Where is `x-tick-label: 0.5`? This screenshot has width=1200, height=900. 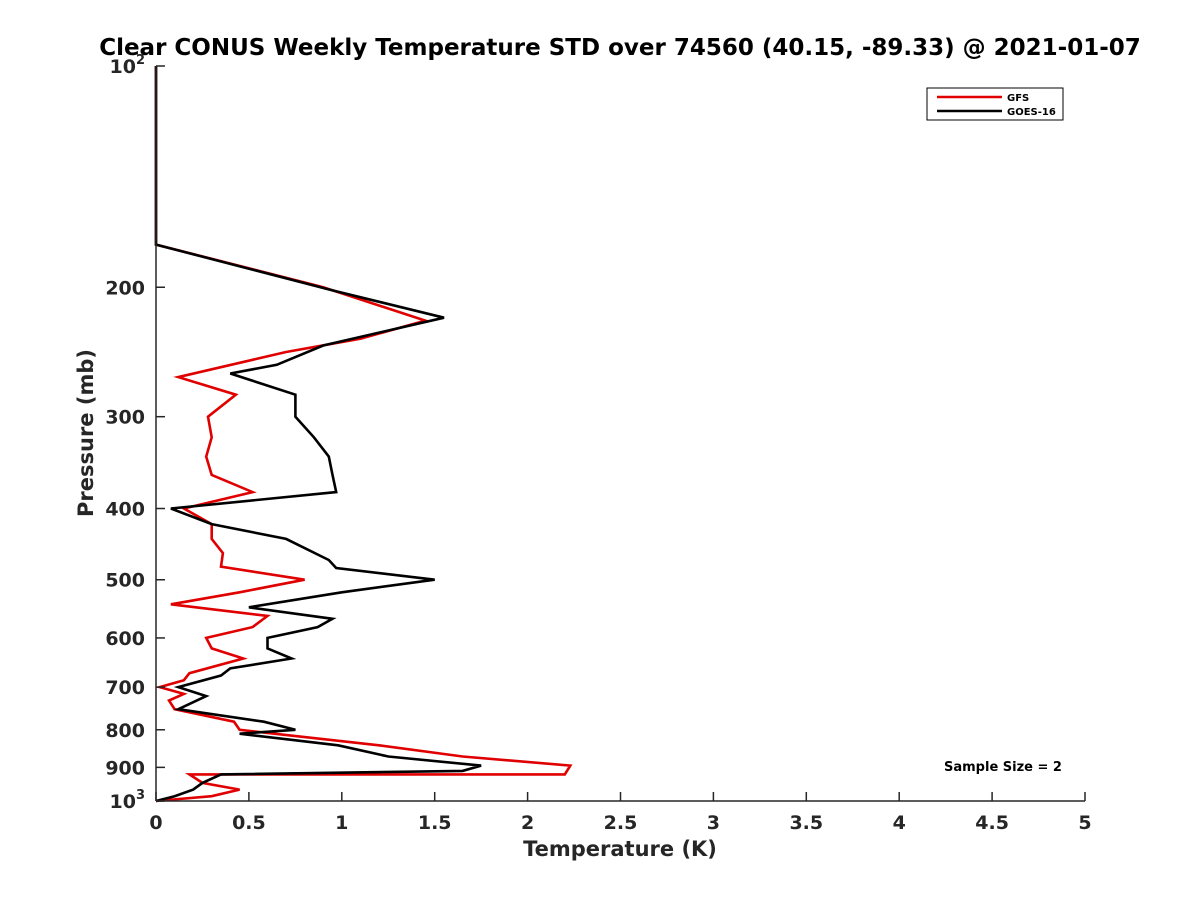 x-tick-label: 0.5 is located at coordinates (249, 823).